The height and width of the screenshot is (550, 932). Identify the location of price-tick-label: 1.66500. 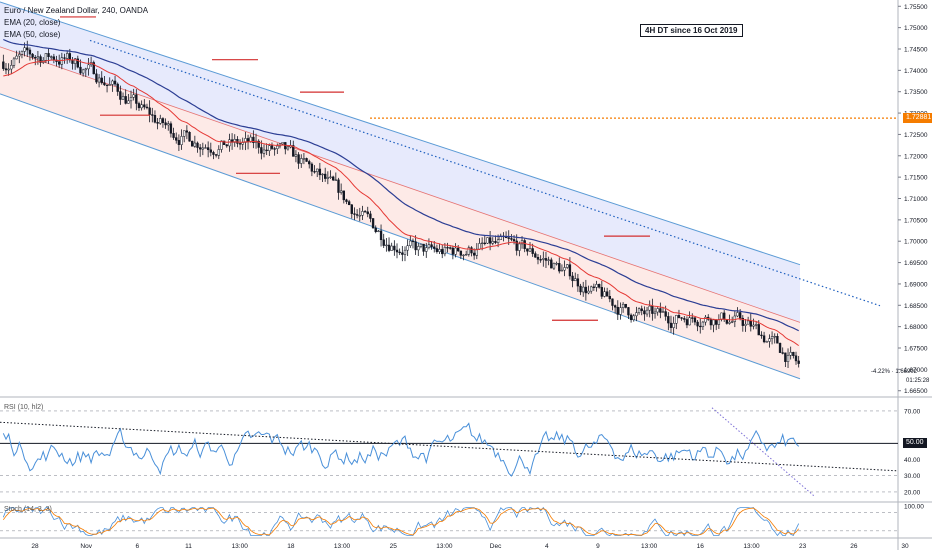
(916, 391).